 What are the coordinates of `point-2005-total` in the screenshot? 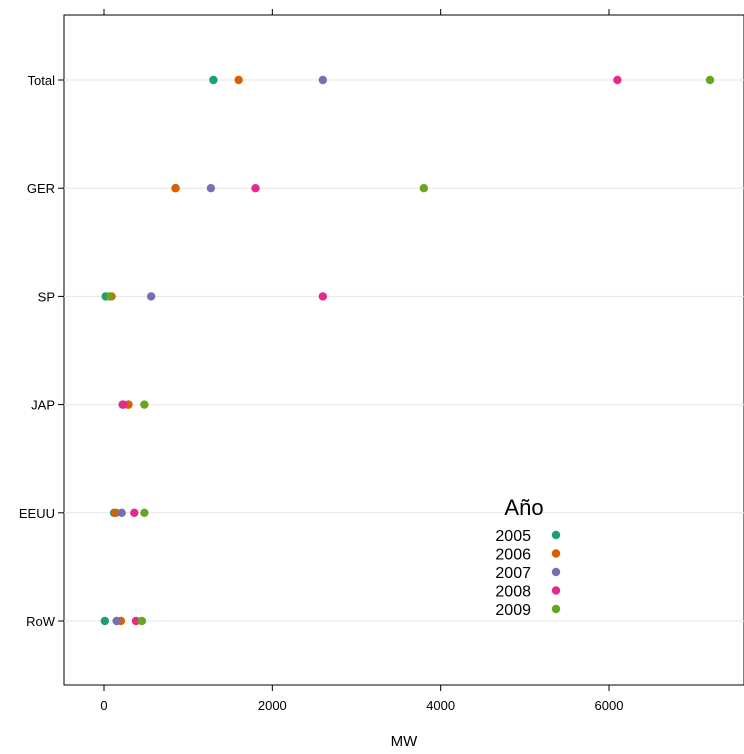 It's located at (213, 80).